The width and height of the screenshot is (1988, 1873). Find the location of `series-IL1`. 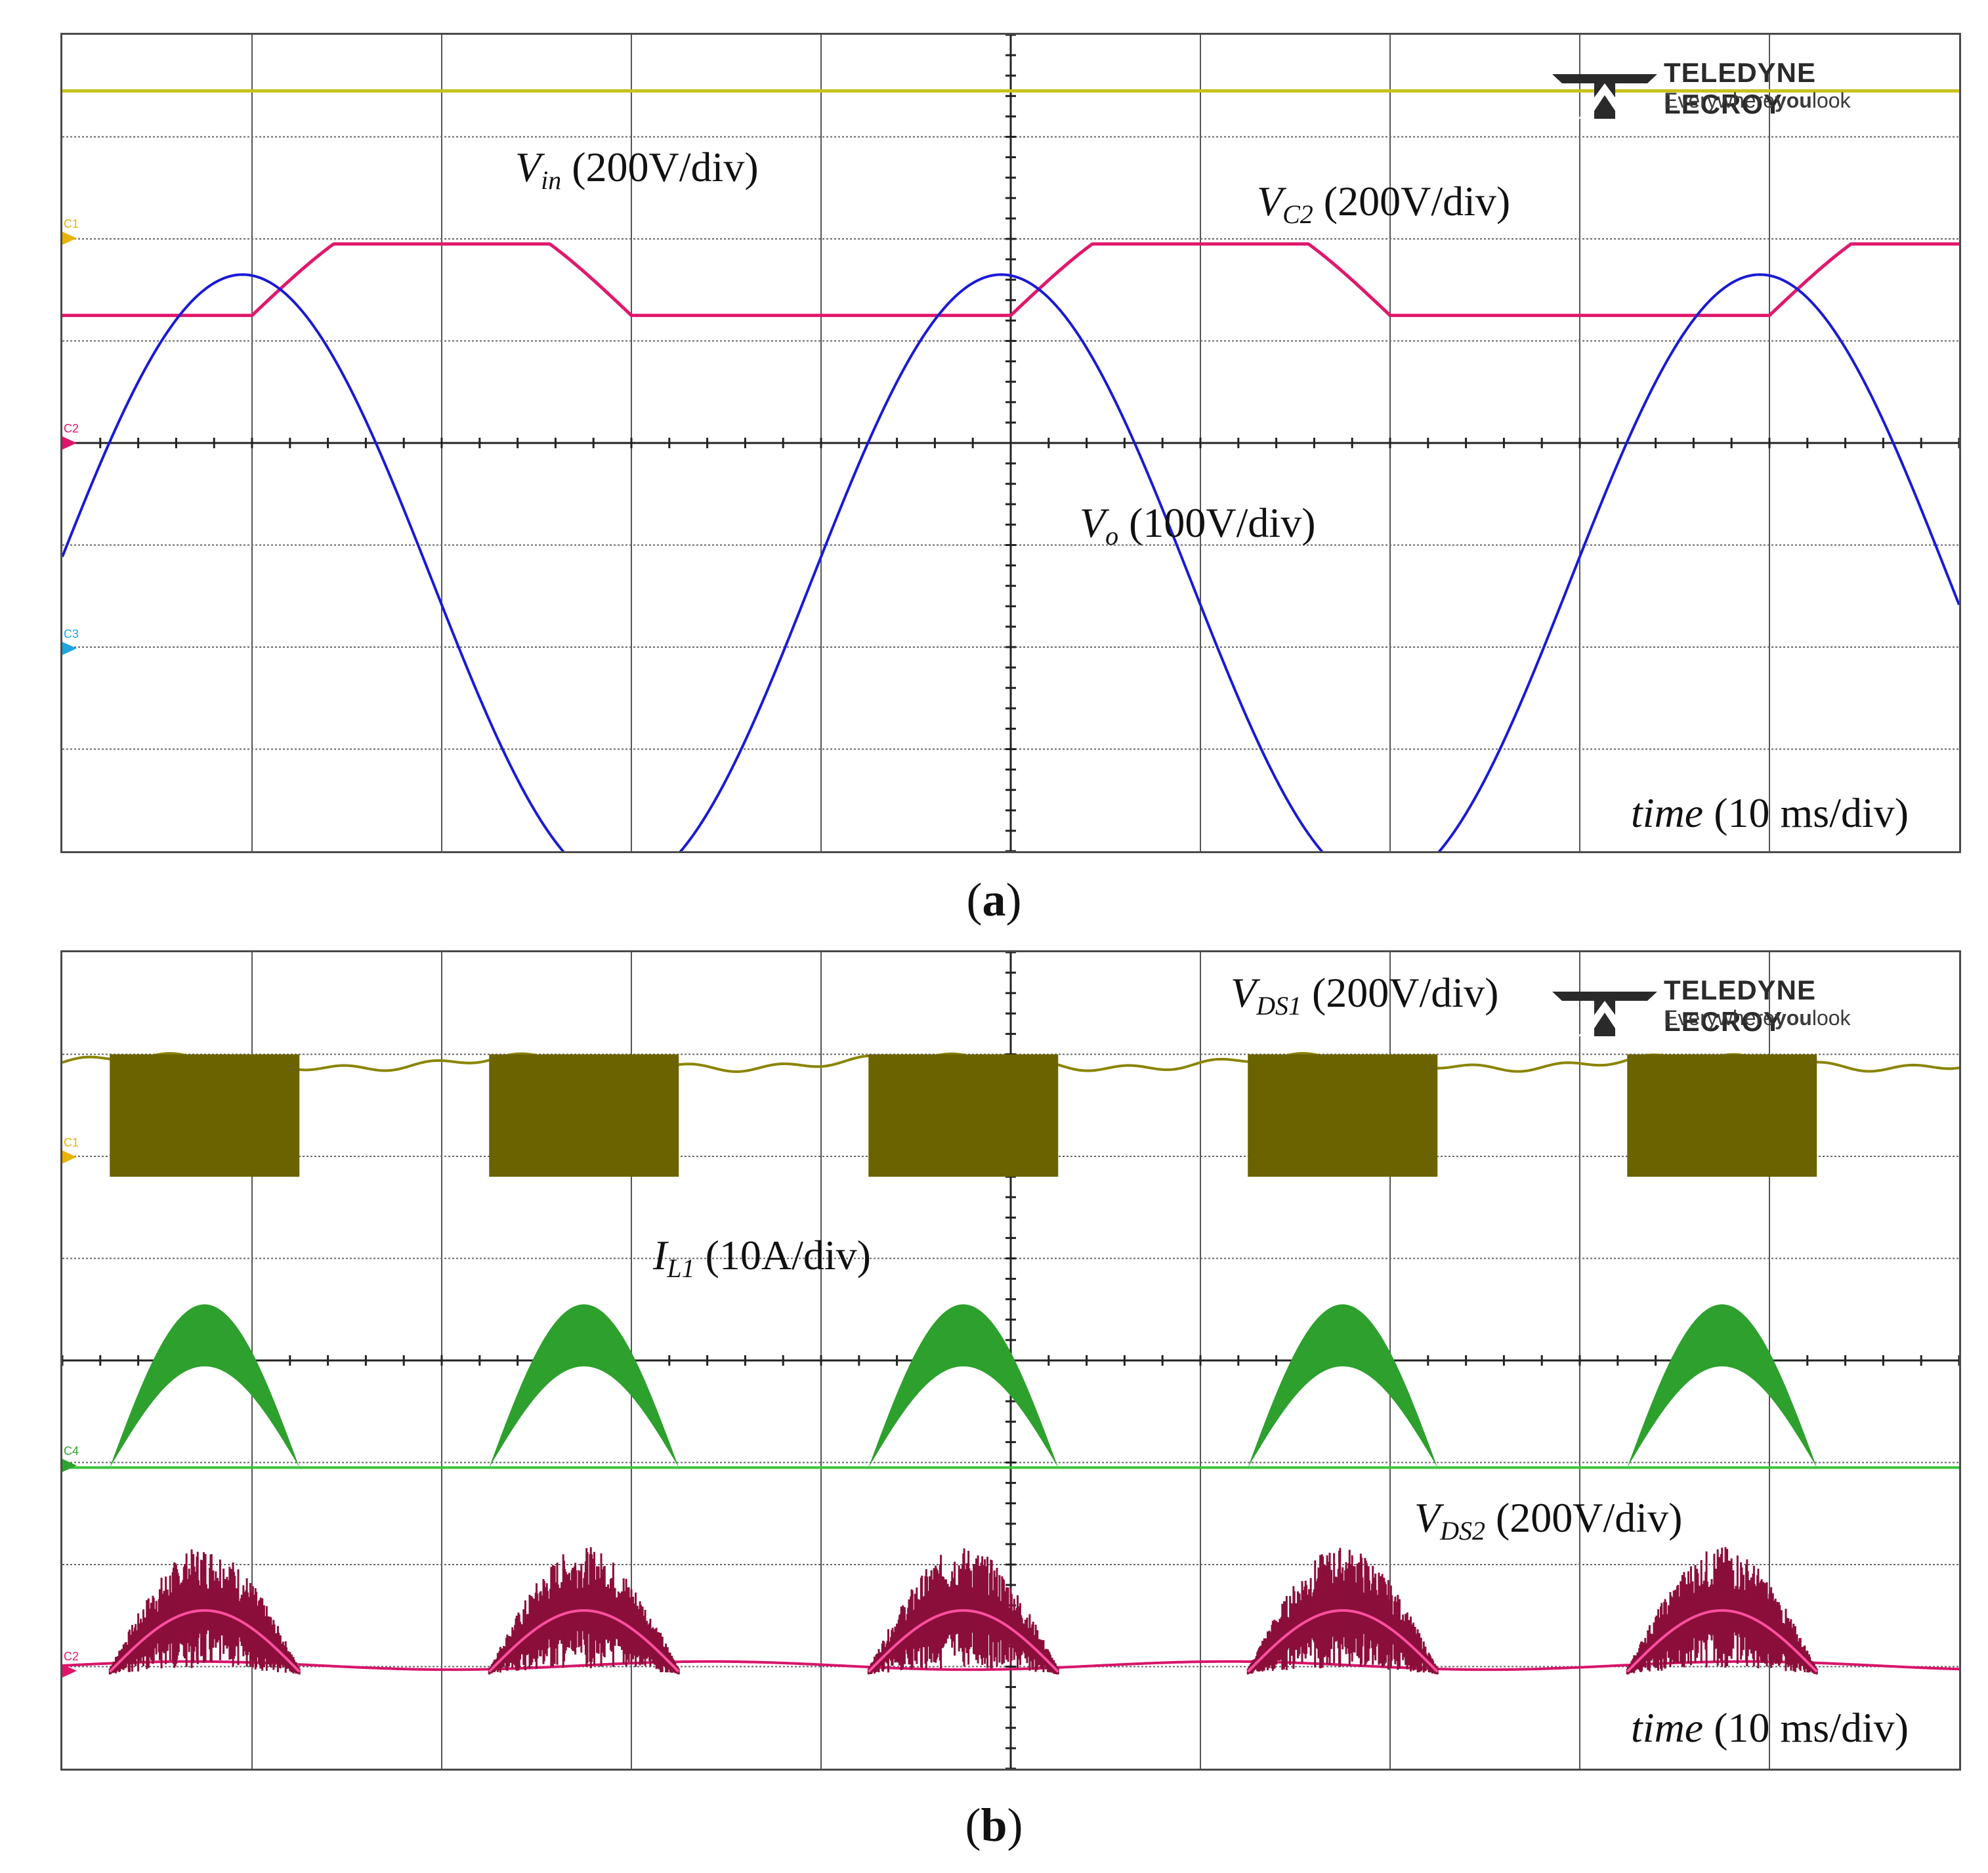

series-IL1 is located at coordinates (1010, 1386).